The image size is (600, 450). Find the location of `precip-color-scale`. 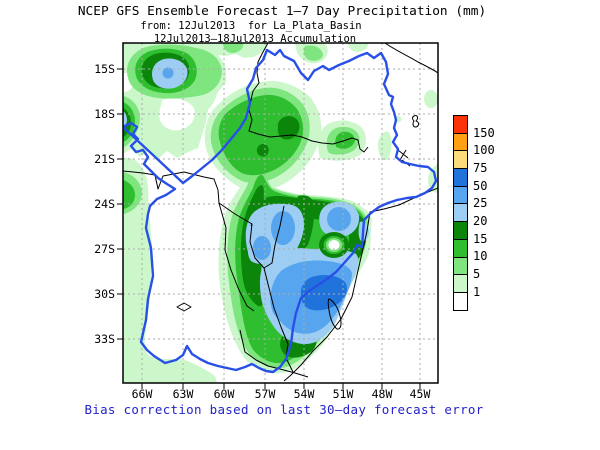

precip-color-scale is located at coordinates (460, 213).